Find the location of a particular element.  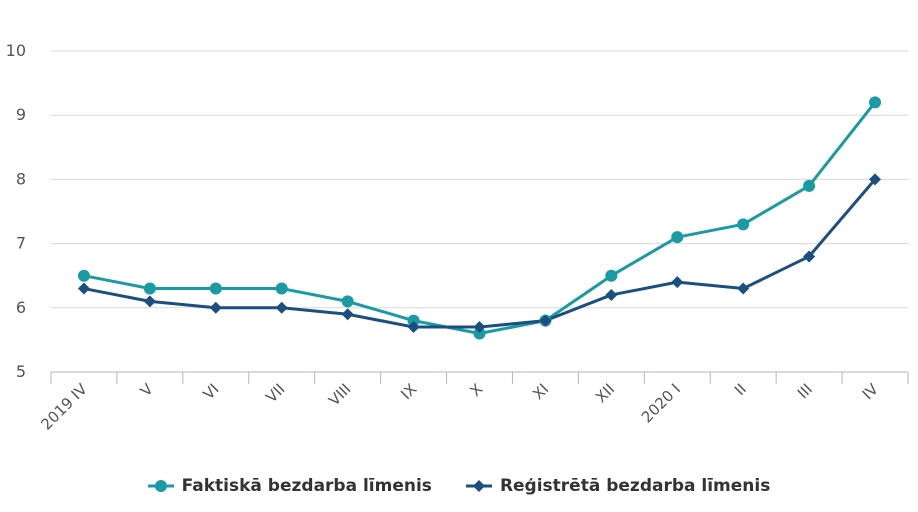

x-tick-label: X is located at coordinates (476, 390).